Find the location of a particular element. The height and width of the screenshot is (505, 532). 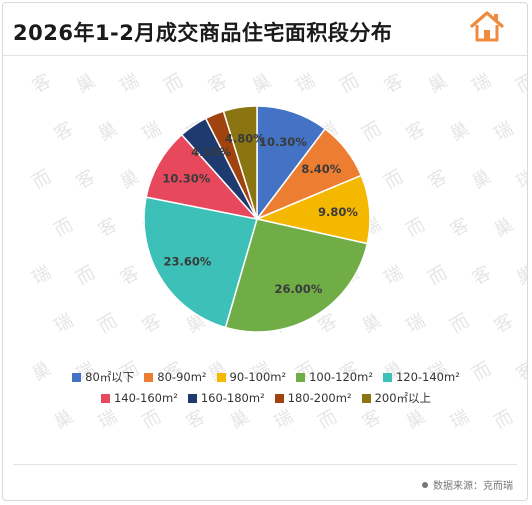

legend-label: 140-160m² is located at coordinates (145, 398).